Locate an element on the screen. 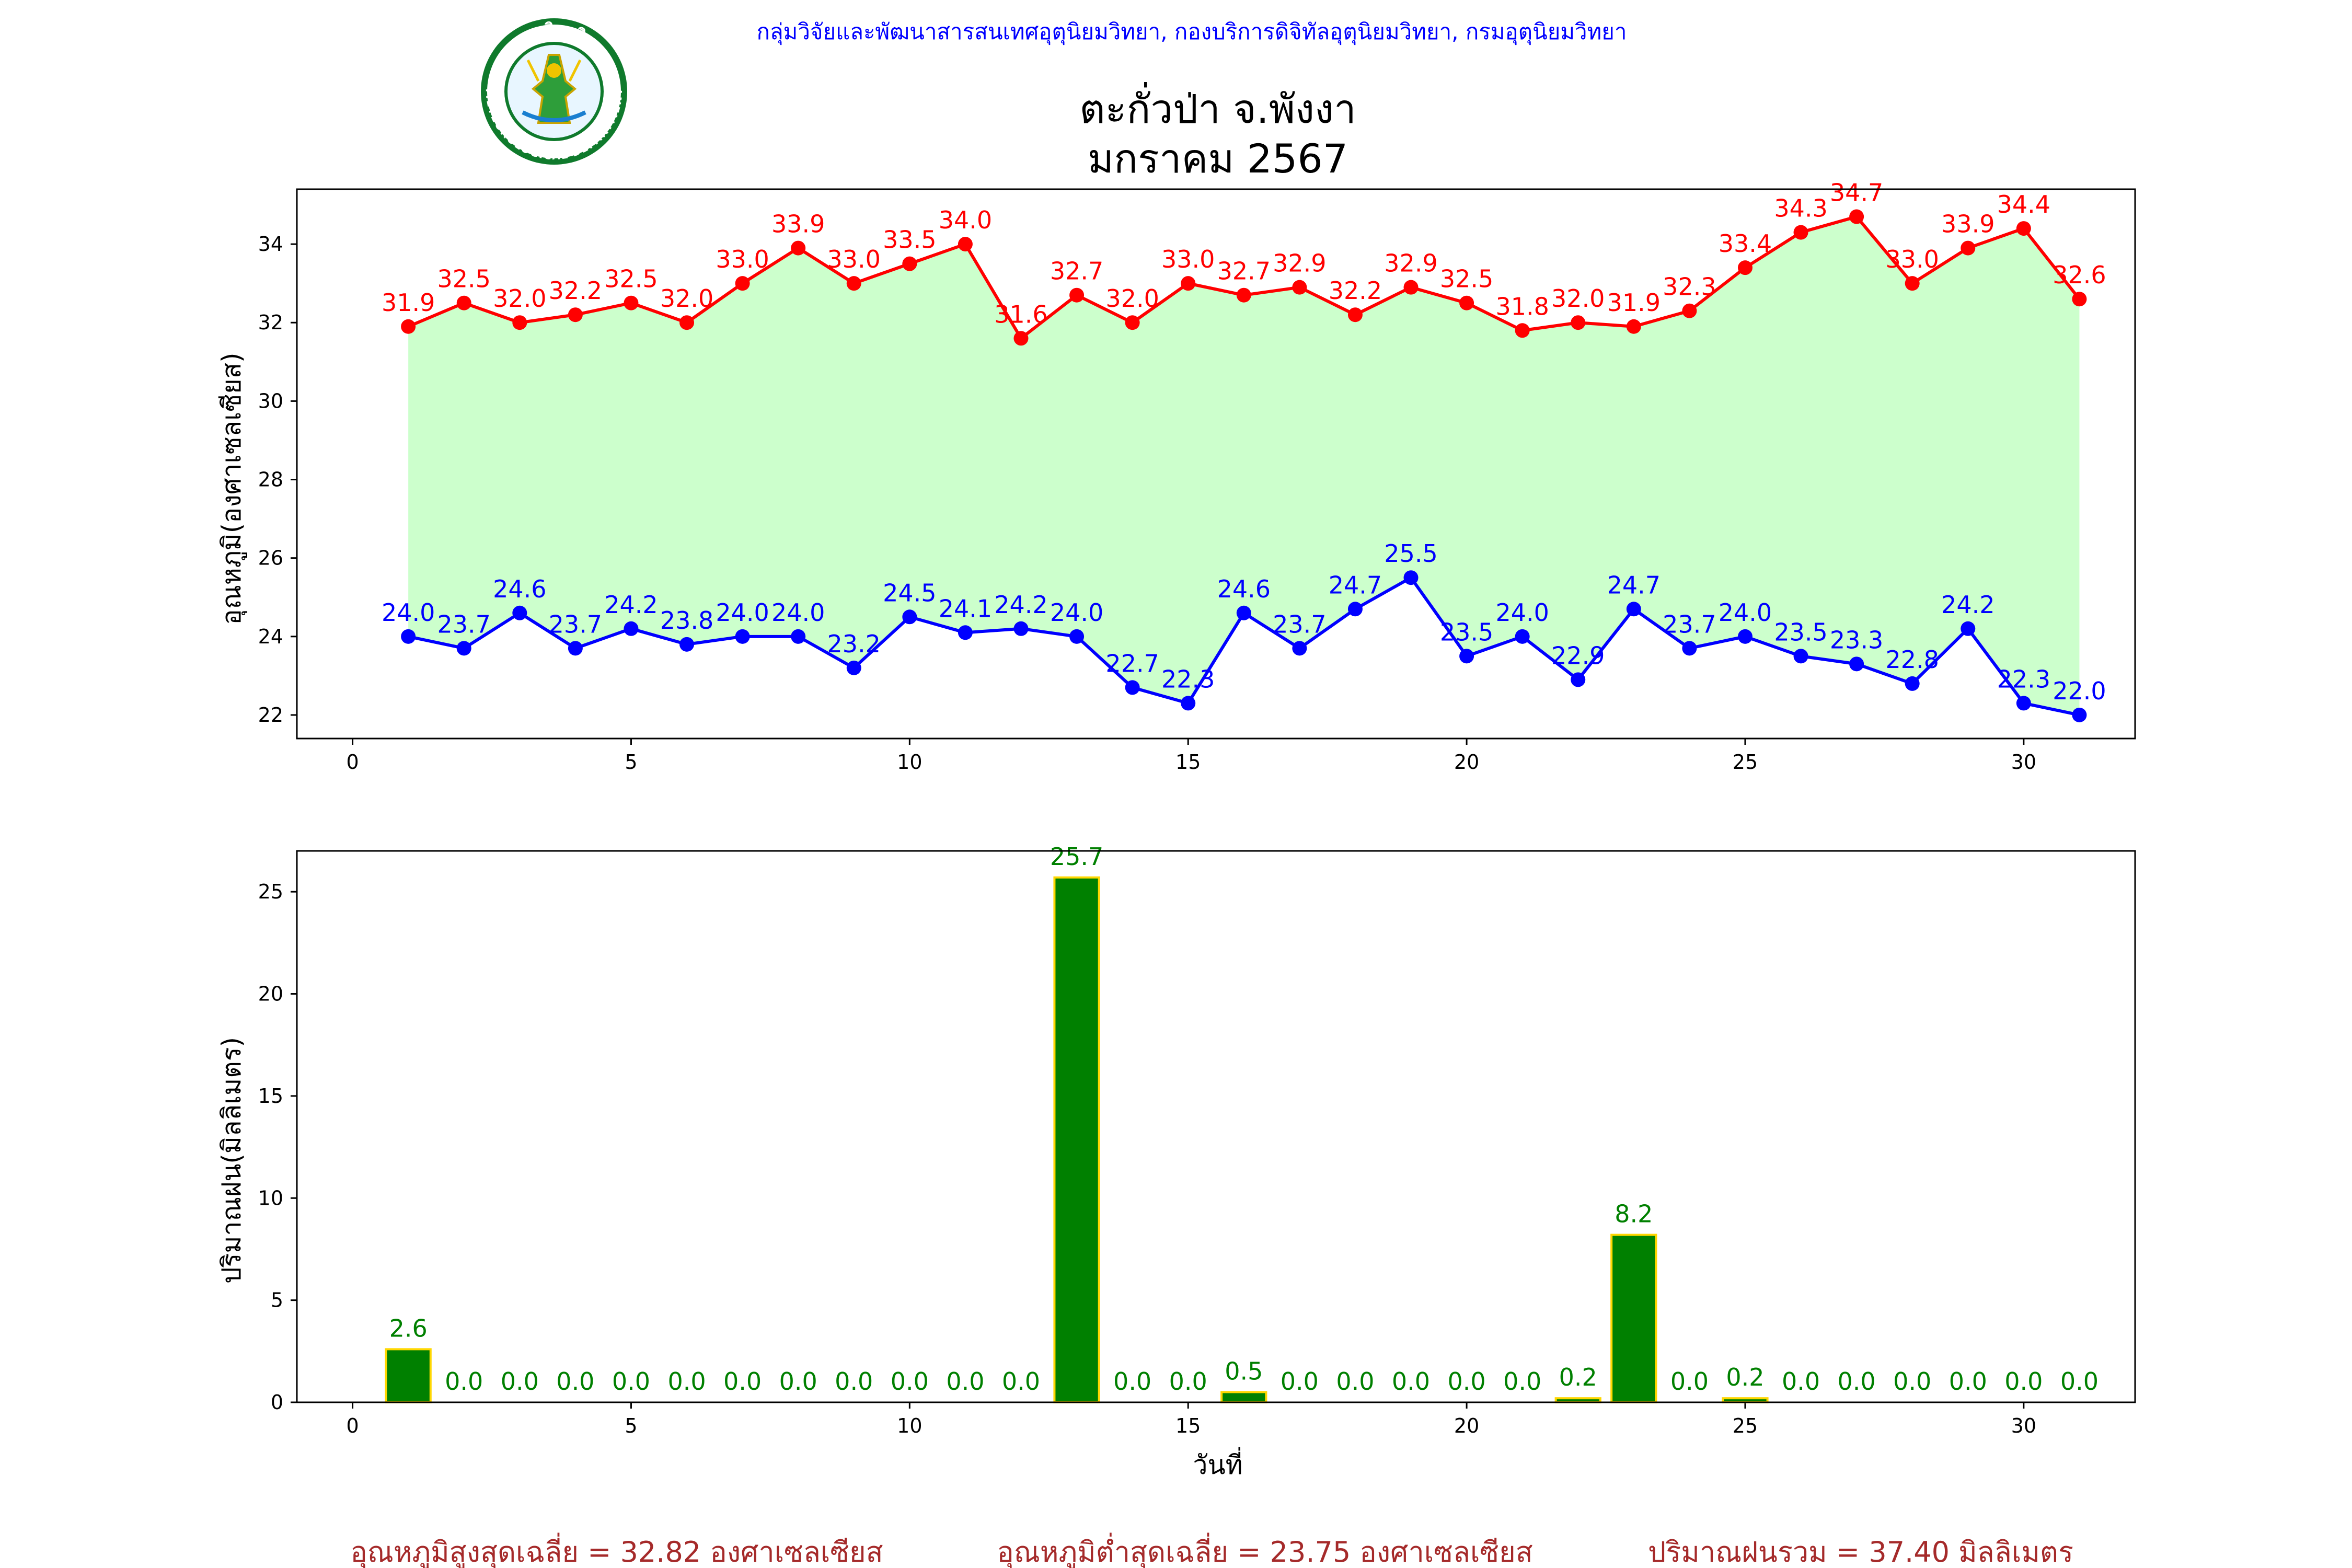 Image resolution: width=2352 pixels, height=1568 pixels. max-temp-data-label: 33.5 is located at coordinates (909, 240).